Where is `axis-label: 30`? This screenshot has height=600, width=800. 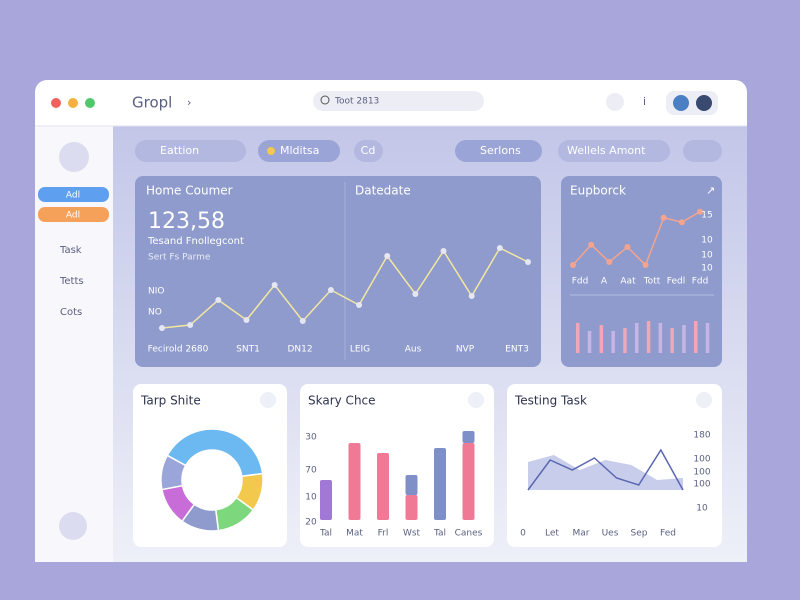 axis-label: 30 is located at coordinates (311, 438).